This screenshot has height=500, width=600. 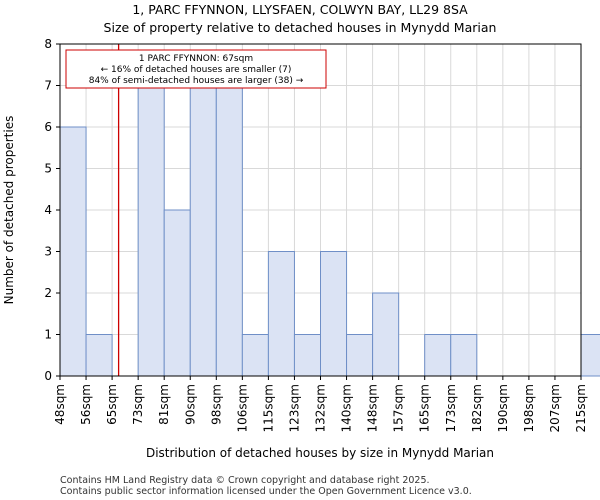 I want to click on annotation-line-1: 1 PARC FFYNNON: 67sqm, so click(x=196, y=59).